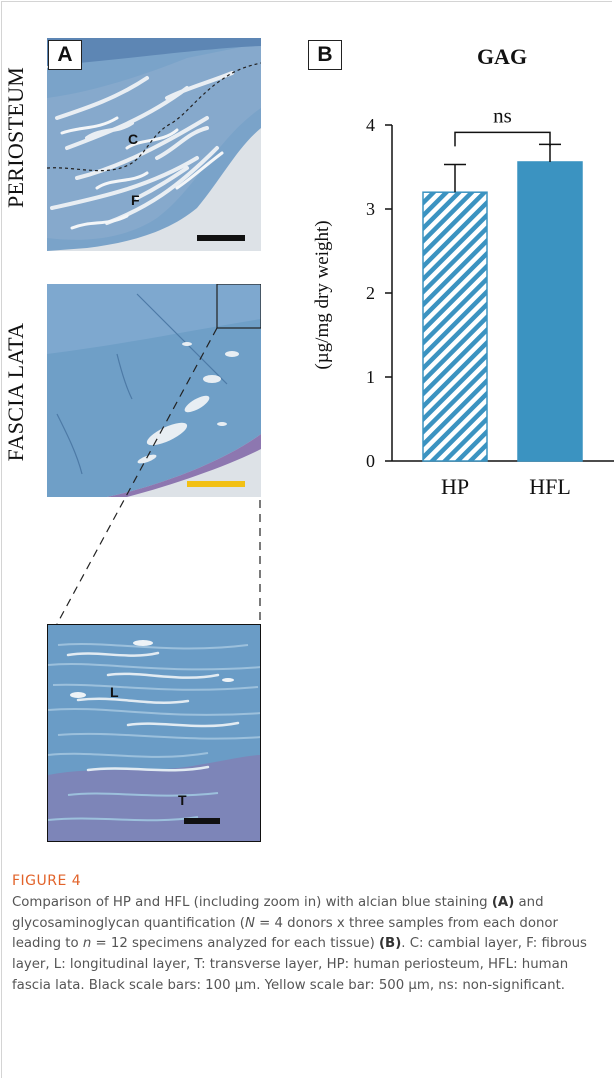  I want to click on x-tick-label: HFL, so click(550, 486).